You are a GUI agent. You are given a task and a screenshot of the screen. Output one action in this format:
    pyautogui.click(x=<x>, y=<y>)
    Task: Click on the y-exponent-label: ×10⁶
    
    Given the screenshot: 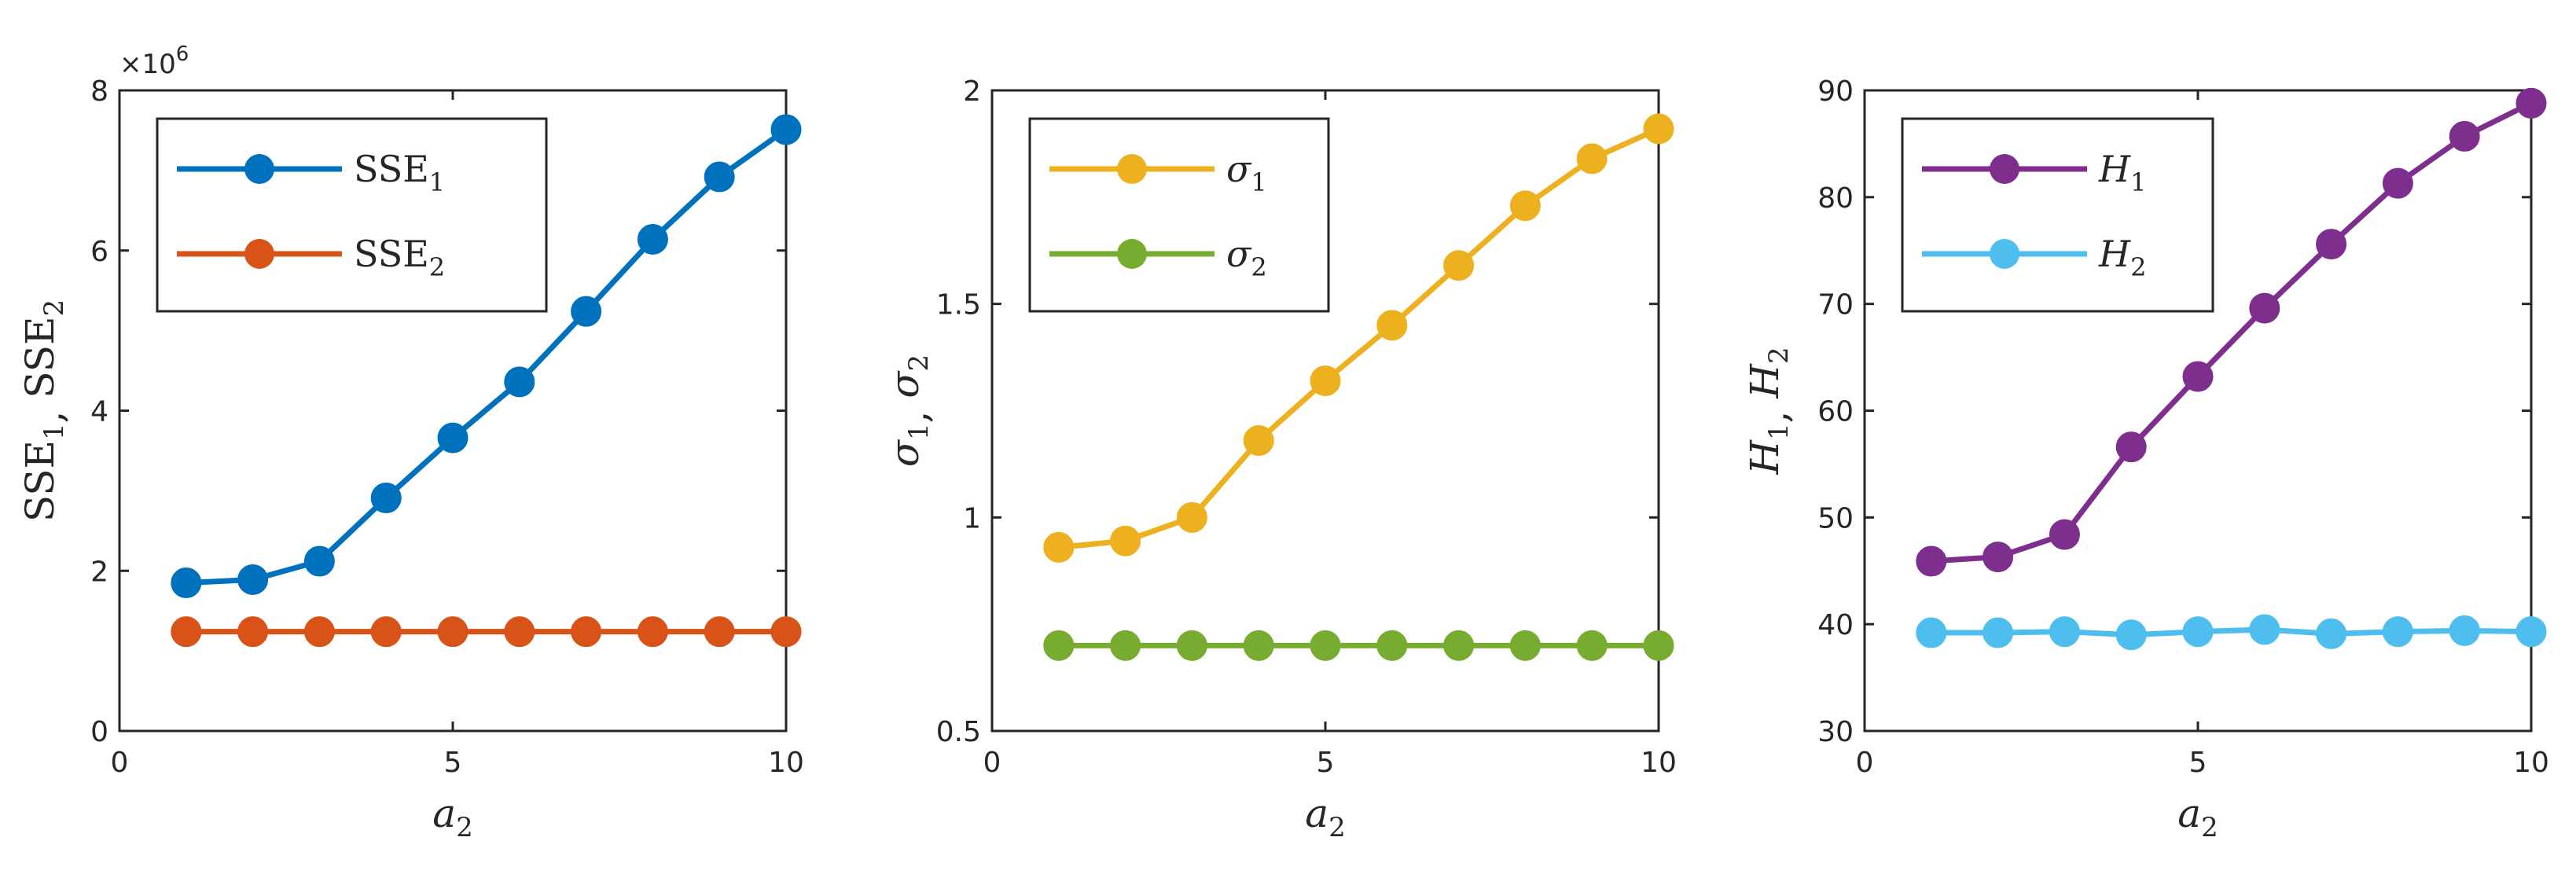 What is the action you would take?
    pyautogui.click(x=154, y=61)
    